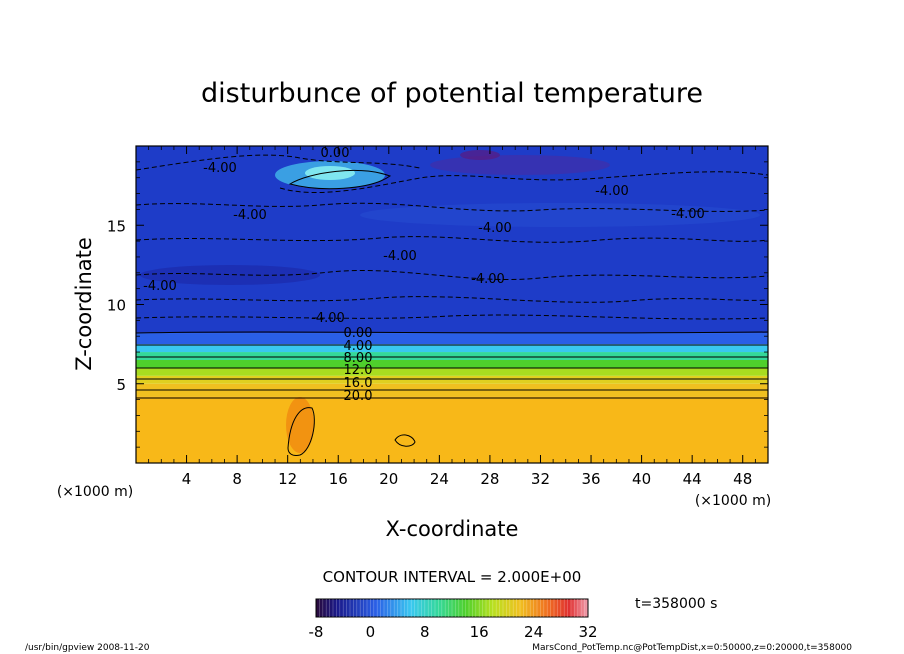 The height and width of the screenshot is (654, 904). Describe the element at coordinates (388, 479) in the screenshot. I see `x-tick-label: 20` at that location.